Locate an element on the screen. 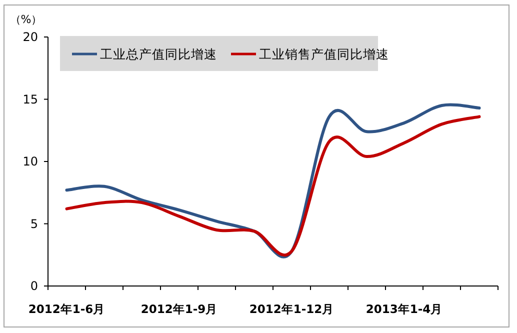  legend-label: 工业销售产值同比增速 is located at coordinates (324, 54).